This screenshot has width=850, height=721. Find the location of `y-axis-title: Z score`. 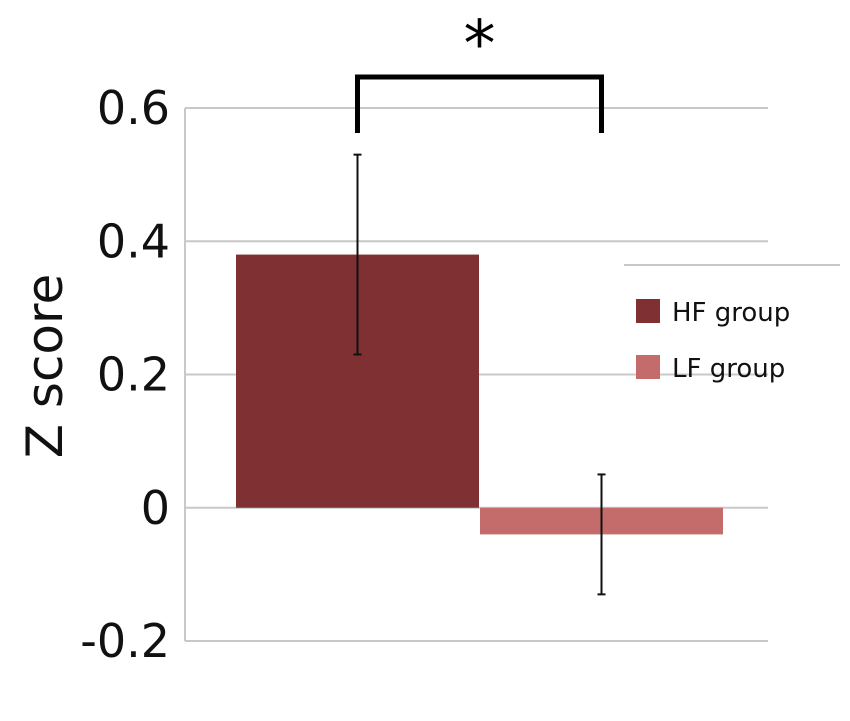

y-axis-title: Z score is located at coordinates (45, 366).